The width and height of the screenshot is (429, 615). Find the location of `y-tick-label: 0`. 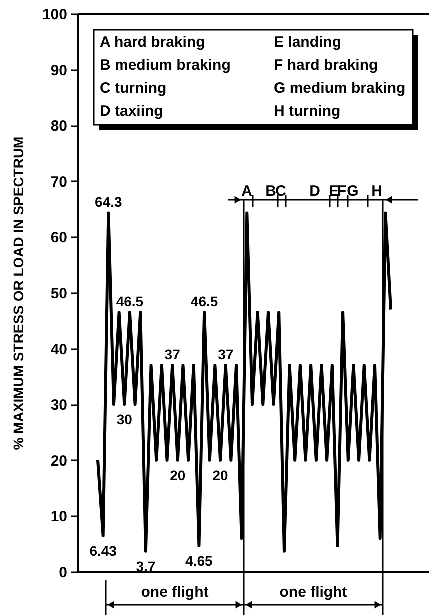

y-tick-label: 0 is located at coordinates (63, 573).